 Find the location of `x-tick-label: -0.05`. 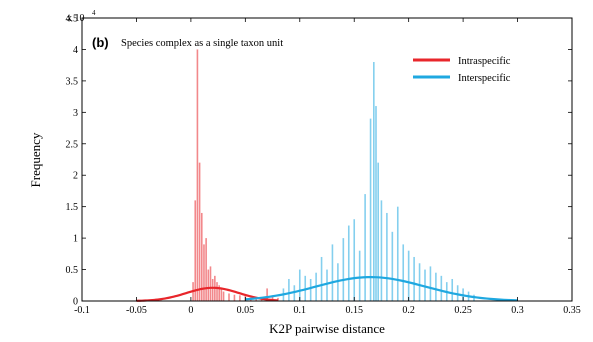

x-tick-label: -0.05 is located at coordinates (136, 310).